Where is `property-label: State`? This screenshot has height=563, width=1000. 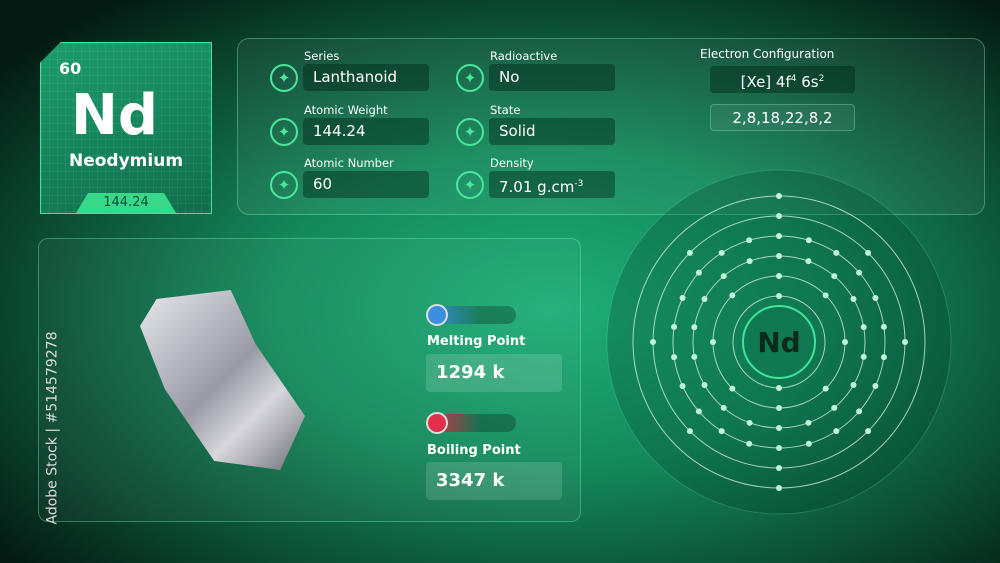 property-label: State is located at coordinates (505, 110).